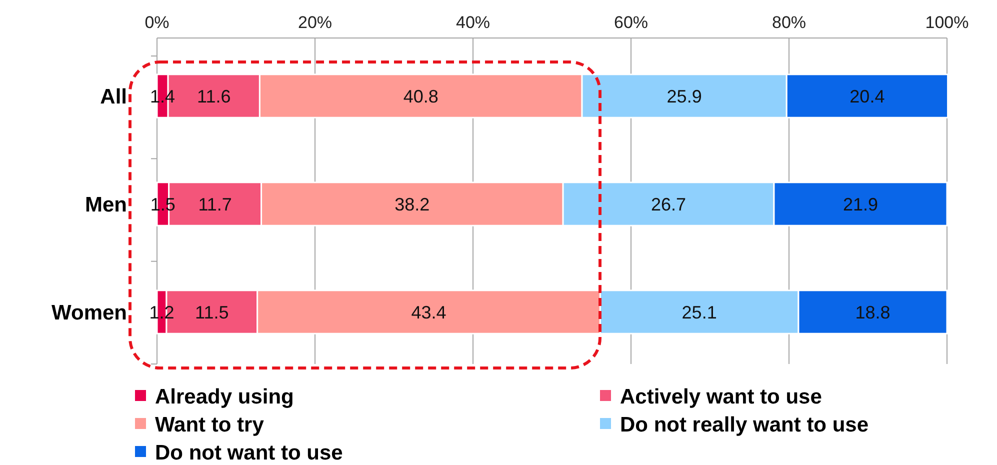  I want to click on x-tick-label: 60%, so click(631, 22).